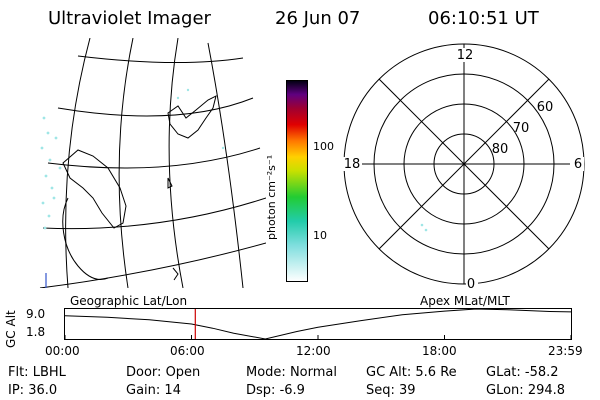 Image resolution: width=600 pixels, height=400 pixels. Describe the element at coordinates (439, 351) in the screenshot. I see `x-tick-1800: 18:00` at that location.